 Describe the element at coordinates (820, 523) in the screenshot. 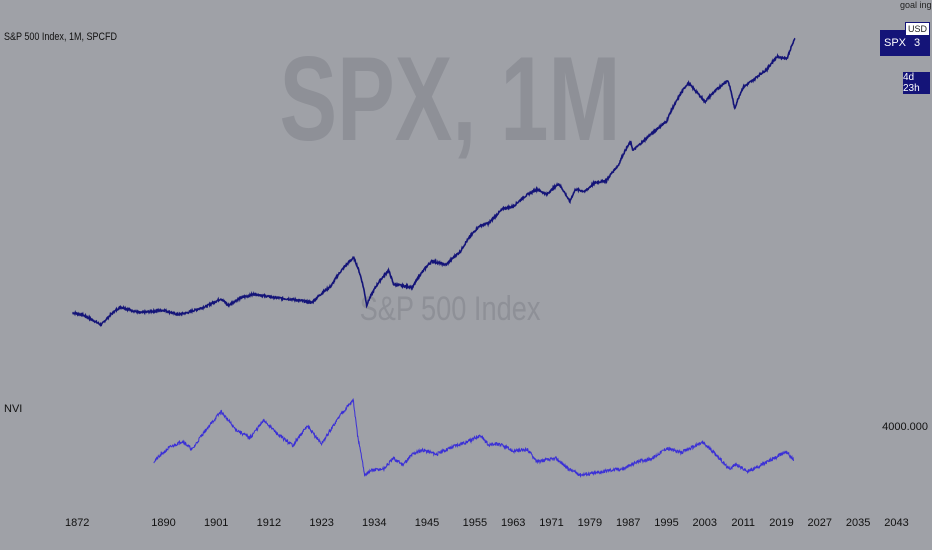

I see `x-tick-label: 2027` at that location.